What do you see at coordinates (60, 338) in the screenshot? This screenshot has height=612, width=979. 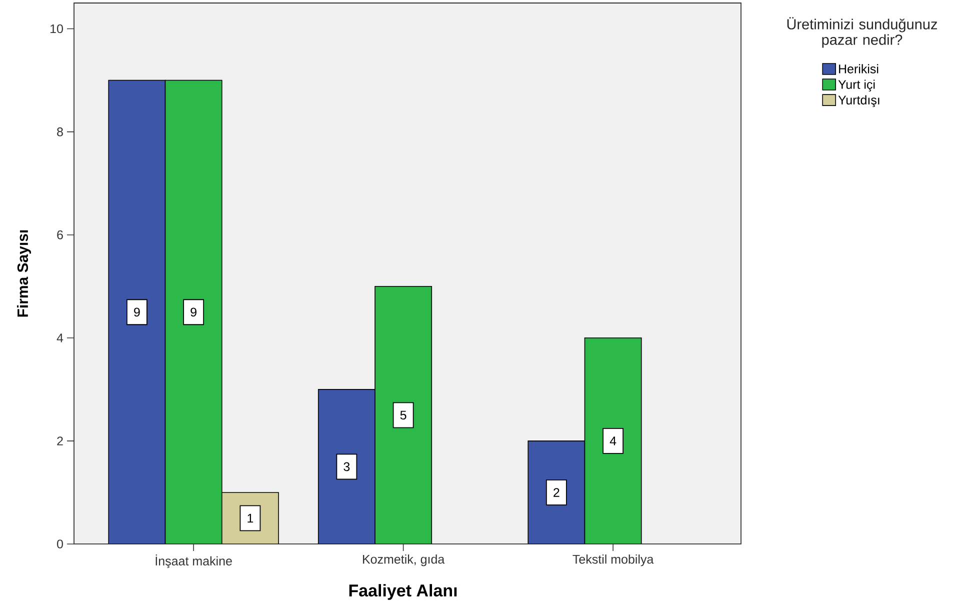 I see `y-tick-label: 4` at bounding box center [60, 338].